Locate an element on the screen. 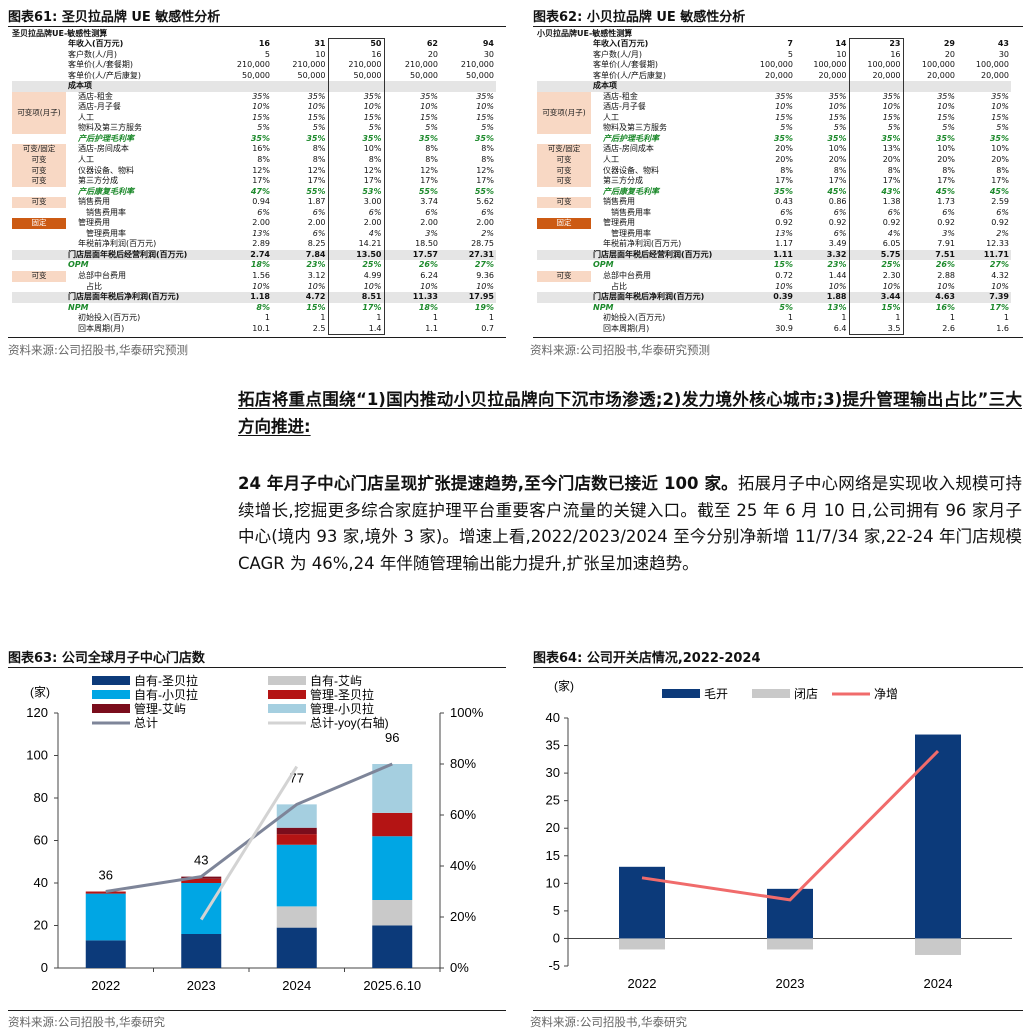 The image size is (1030, 1034). table-cell: 1.44 is located at coordinates (837, 276).